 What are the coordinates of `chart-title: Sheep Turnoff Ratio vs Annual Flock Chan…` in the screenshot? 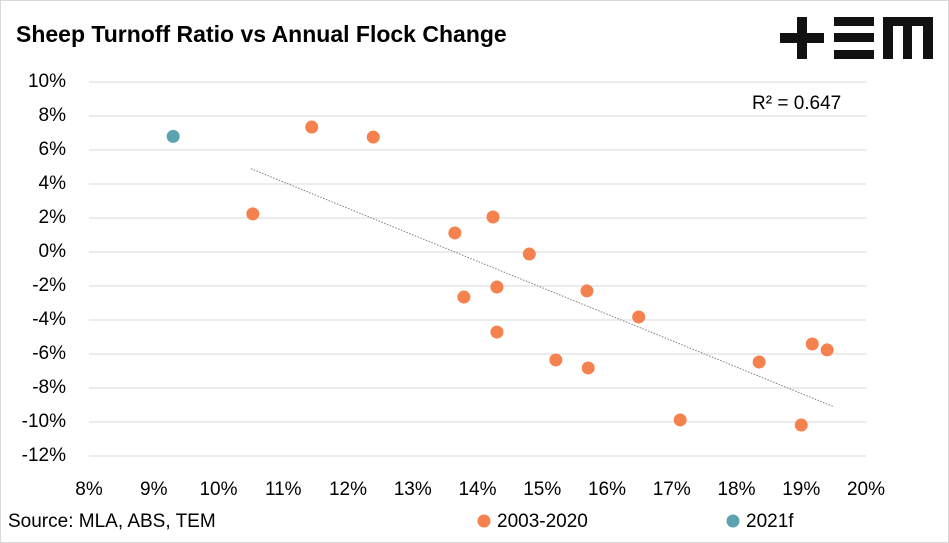 It's located at (261, 34).